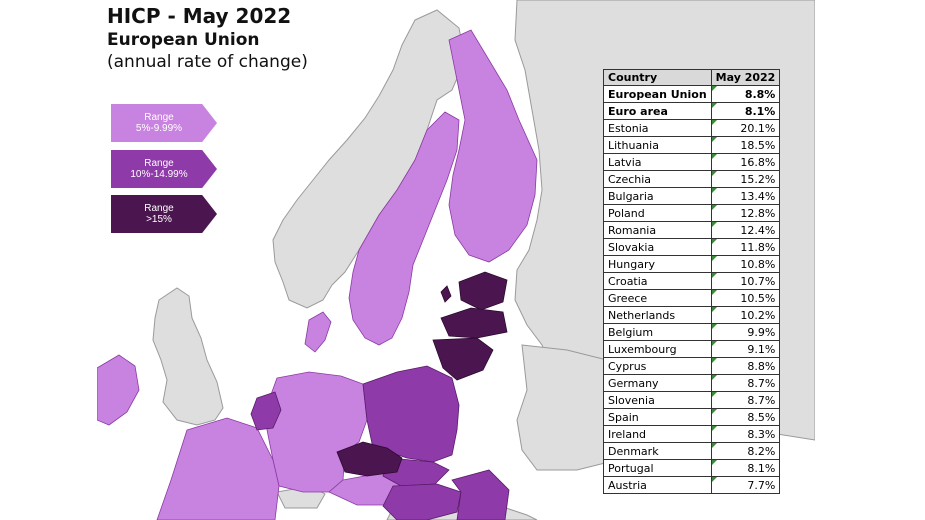 Image resolution: width=925 pixels, height=520 pixels. Describe the element at coordinates (317, 432) in the screenshot. I see `germany-region` at that location.